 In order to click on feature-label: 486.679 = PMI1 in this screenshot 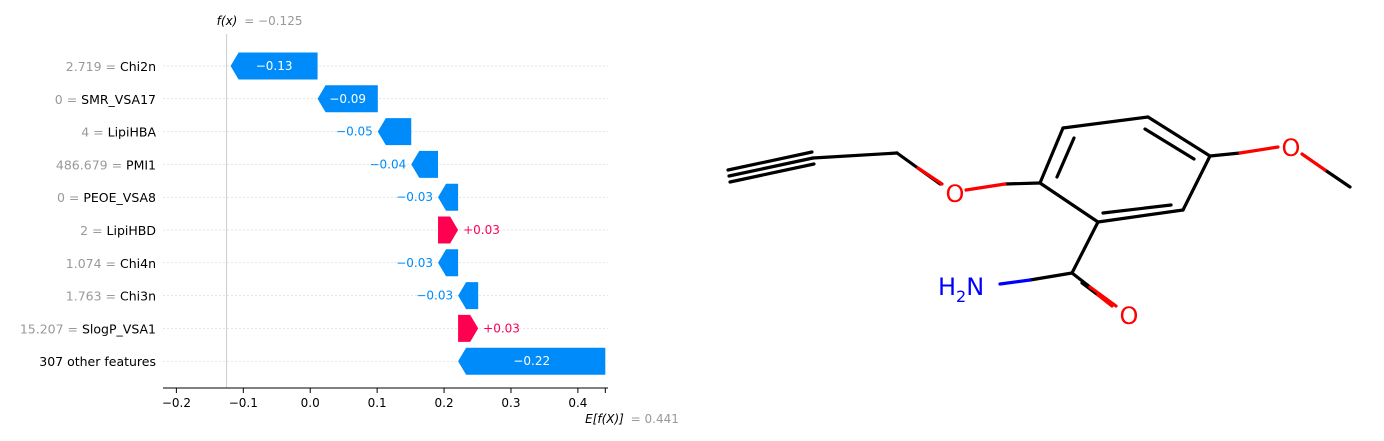, I will do `click(106, 164)`.